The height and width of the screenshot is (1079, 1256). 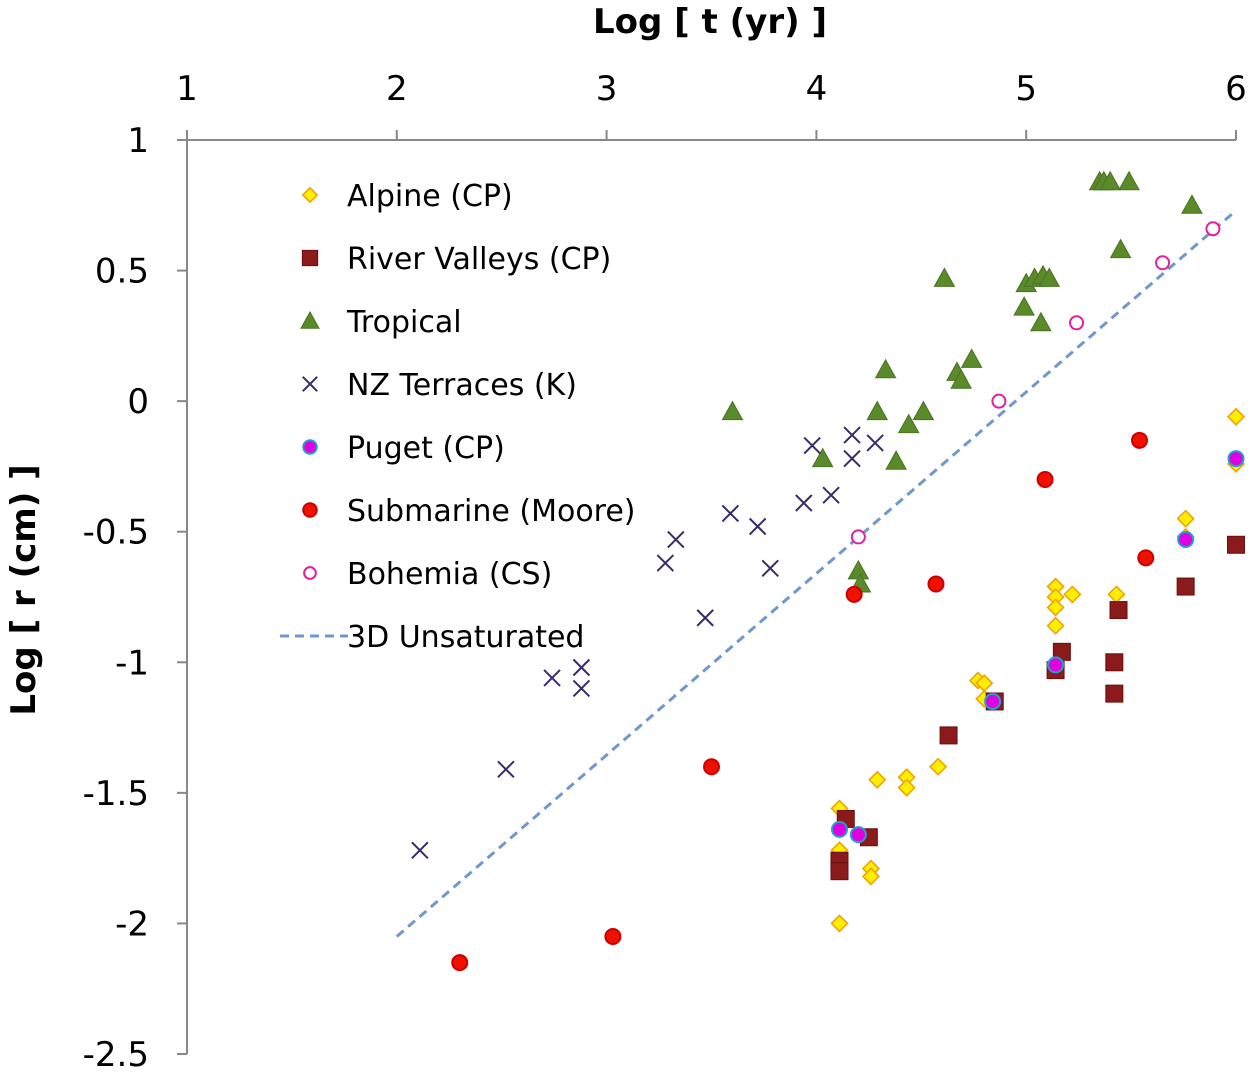 I want to click on legend-item-puget-cp: Puget (CP), so click(x=403, y=448).